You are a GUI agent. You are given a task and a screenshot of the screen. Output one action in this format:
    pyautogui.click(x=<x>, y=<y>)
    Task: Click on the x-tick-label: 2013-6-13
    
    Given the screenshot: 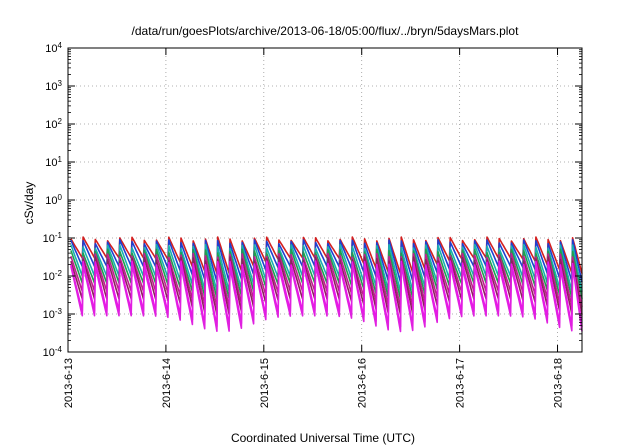 What is the action you would take?
    pyautogui.click(x=69, y=383)
    